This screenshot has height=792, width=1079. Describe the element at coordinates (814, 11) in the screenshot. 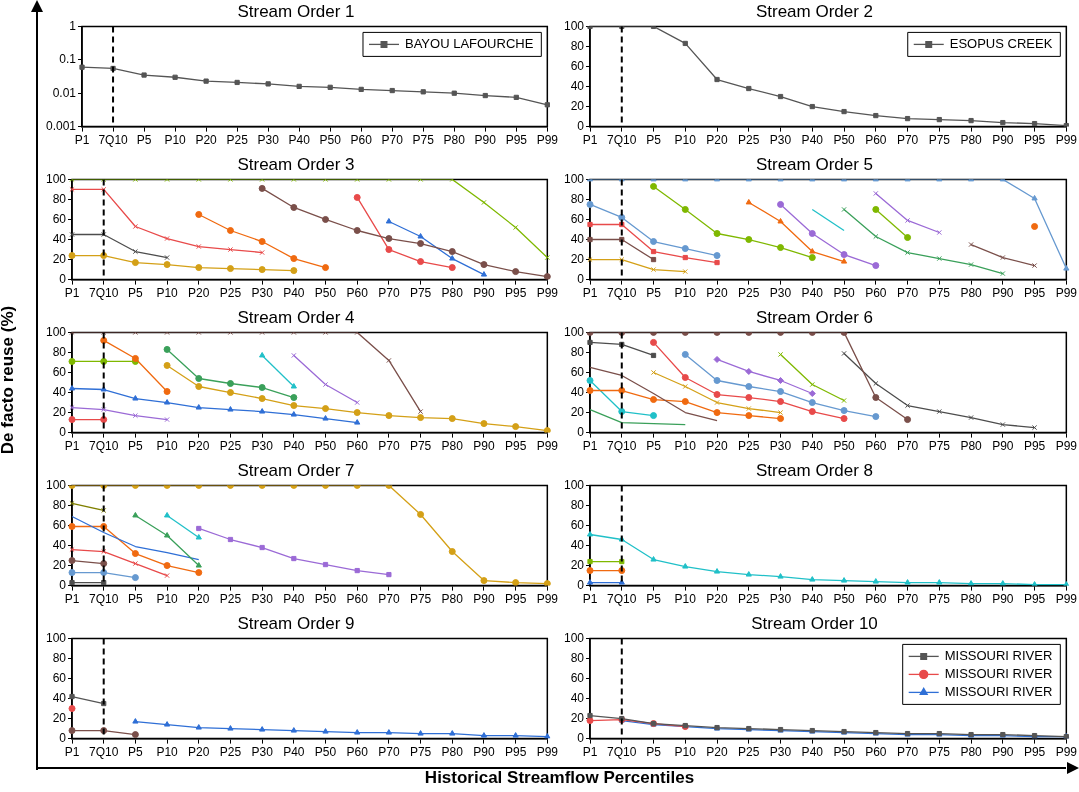

I see `chart-title: Stream Order 2` at that location.